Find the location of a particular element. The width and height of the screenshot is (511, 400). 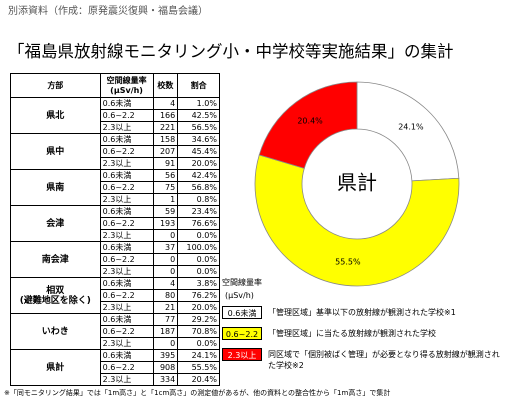

table-row: 2.3以上 334 20.4% is located at coordinates (115, 379).